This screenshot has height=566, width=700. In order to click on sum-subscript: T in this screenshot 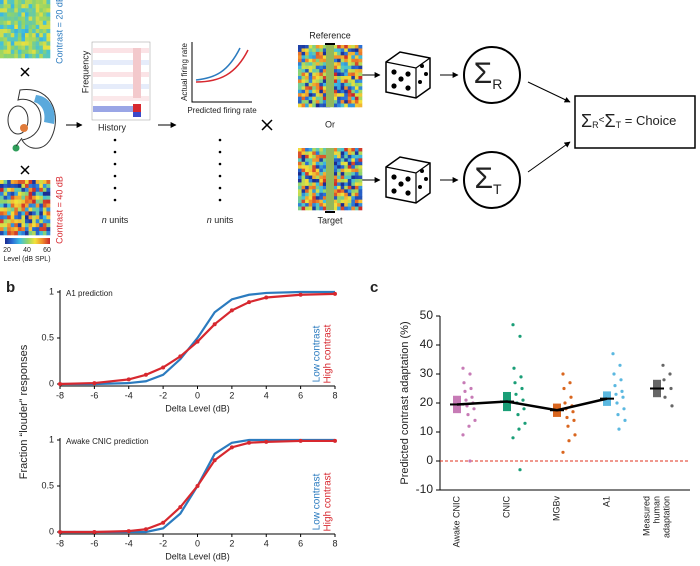, I will do `click(497, 189)`.